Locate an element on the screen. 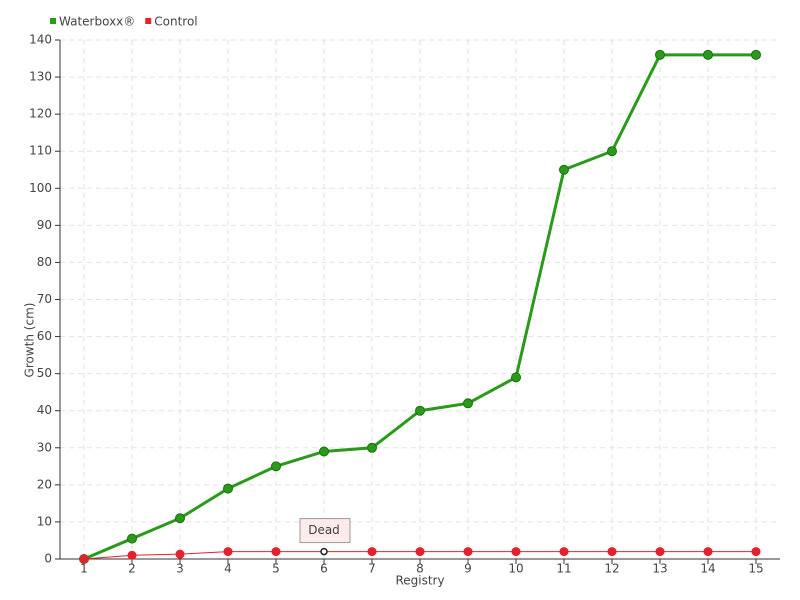  y-tick-label: 120 is located at coordinates (40, 114).